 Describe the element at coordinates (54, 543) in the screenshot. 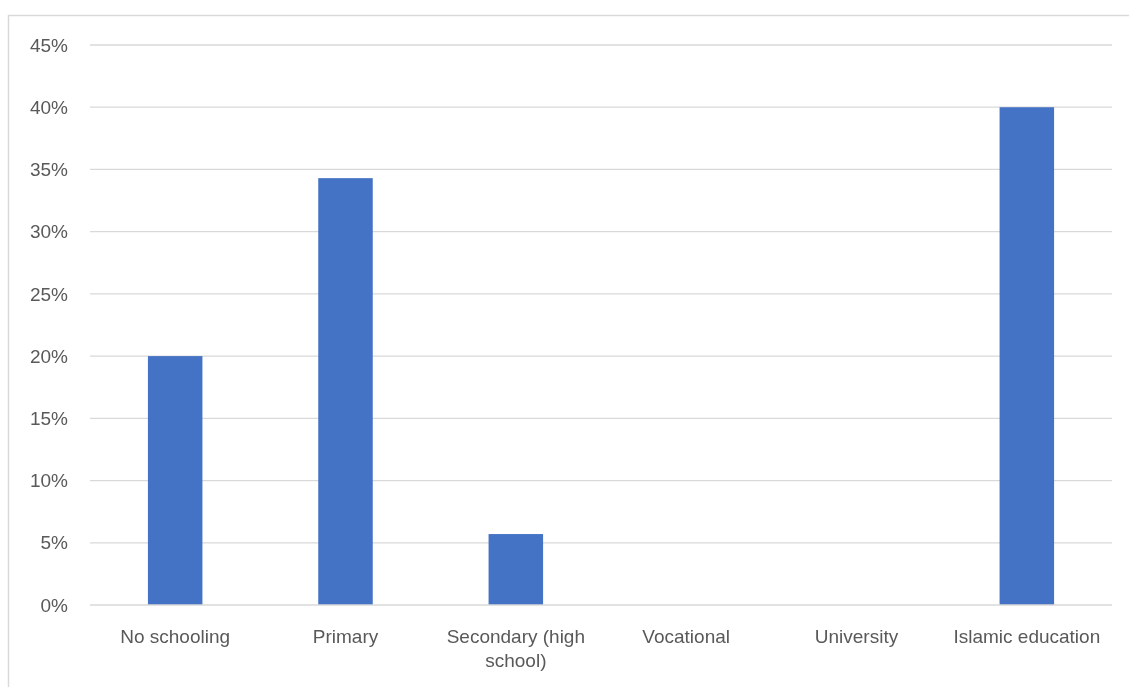

I see `y-tick-label: 5%` at that location.